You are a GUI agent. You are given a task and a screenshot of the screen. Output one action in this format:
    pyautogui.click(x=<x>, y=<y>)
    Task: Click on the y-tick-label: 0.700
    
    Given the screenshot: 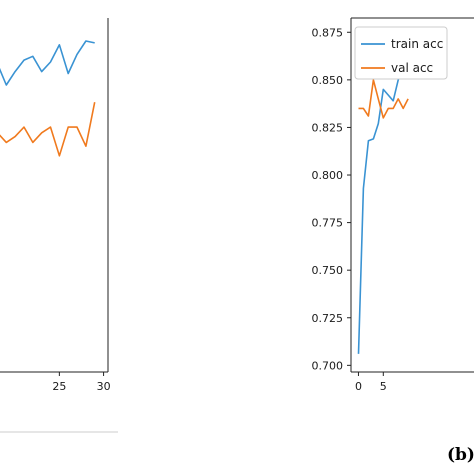 What is the action you would take?
    pyautogui.click(x=328, y=365)
    